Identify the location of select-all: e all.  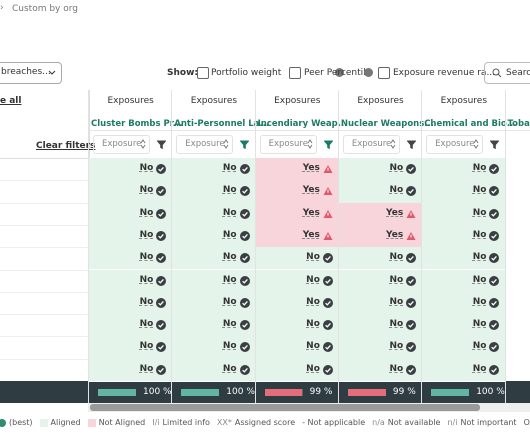
(11, 101).